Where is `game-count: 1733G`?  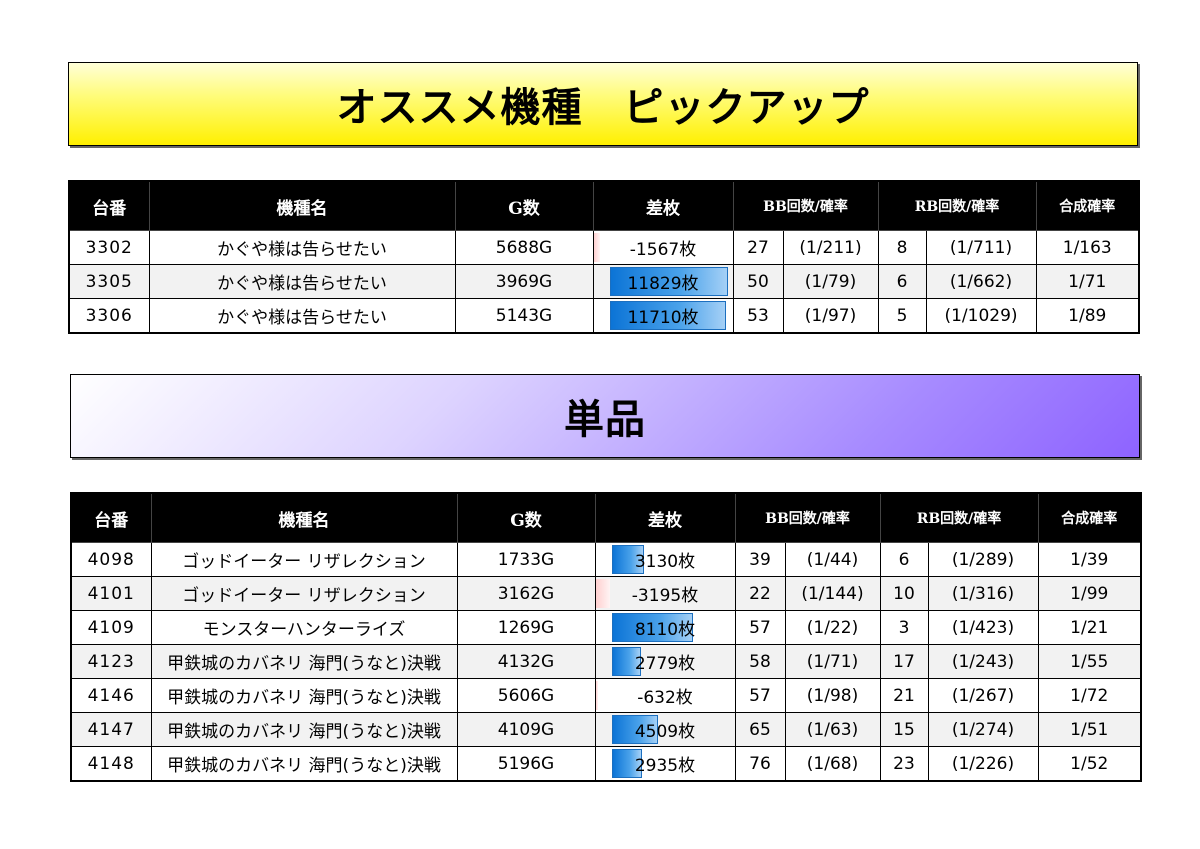
game-count: 1733G is located at coordinates (526, 559).